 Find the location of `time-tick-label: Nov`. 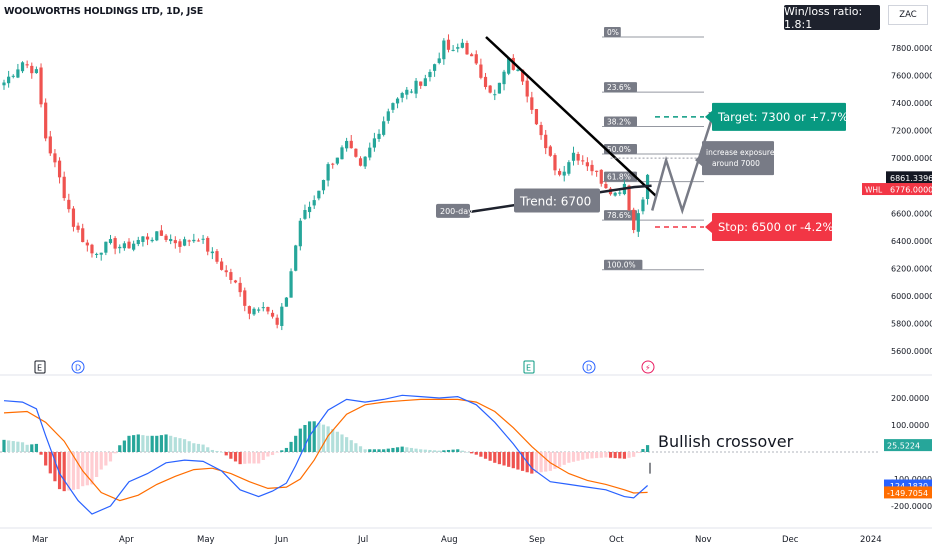

time-tick-label: Nov is located at coordinates (703, 540).